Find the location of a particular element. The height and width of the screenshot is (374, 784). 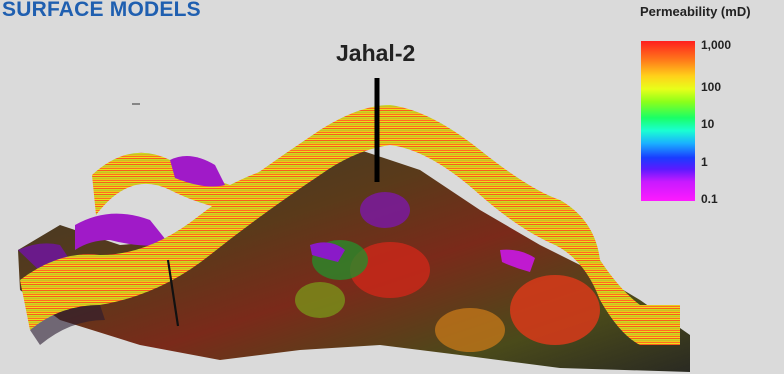

core-blob-lime is located at coordinates (320, 300).